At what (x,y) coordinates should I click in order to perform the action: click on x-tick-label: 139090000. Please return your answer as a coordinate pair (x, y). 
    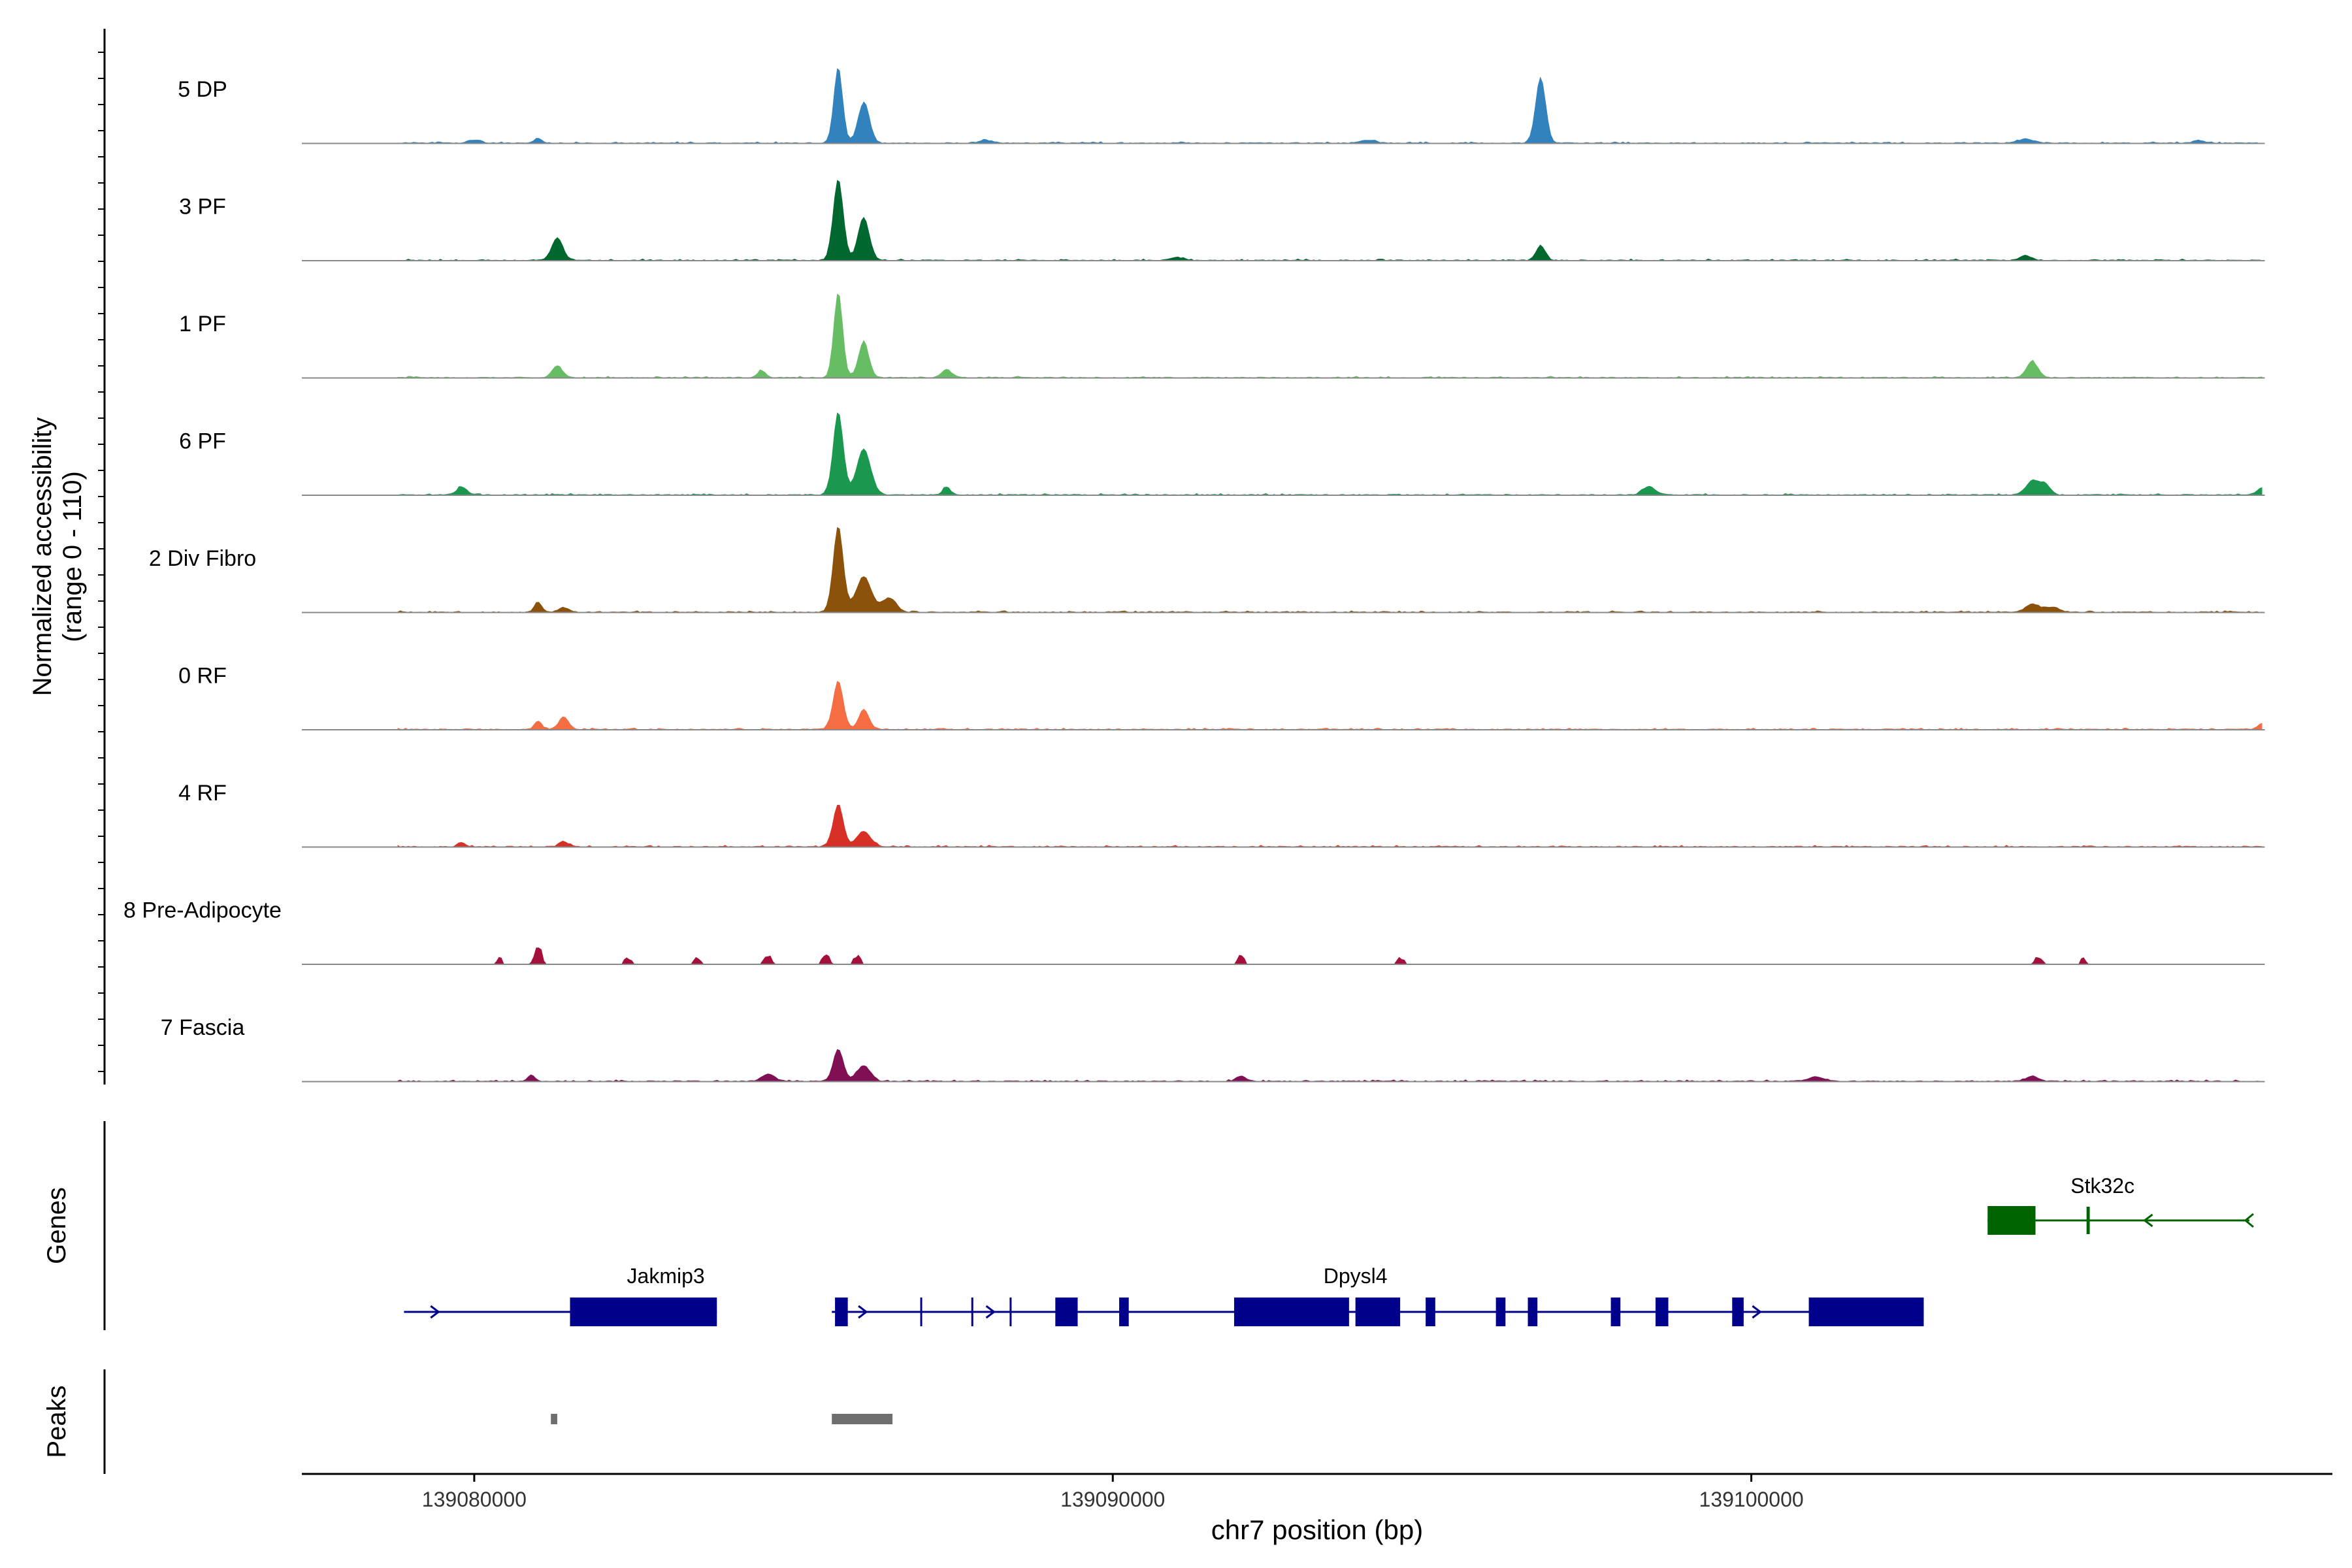
    Looking at the image, I should click on (1112, 1499).